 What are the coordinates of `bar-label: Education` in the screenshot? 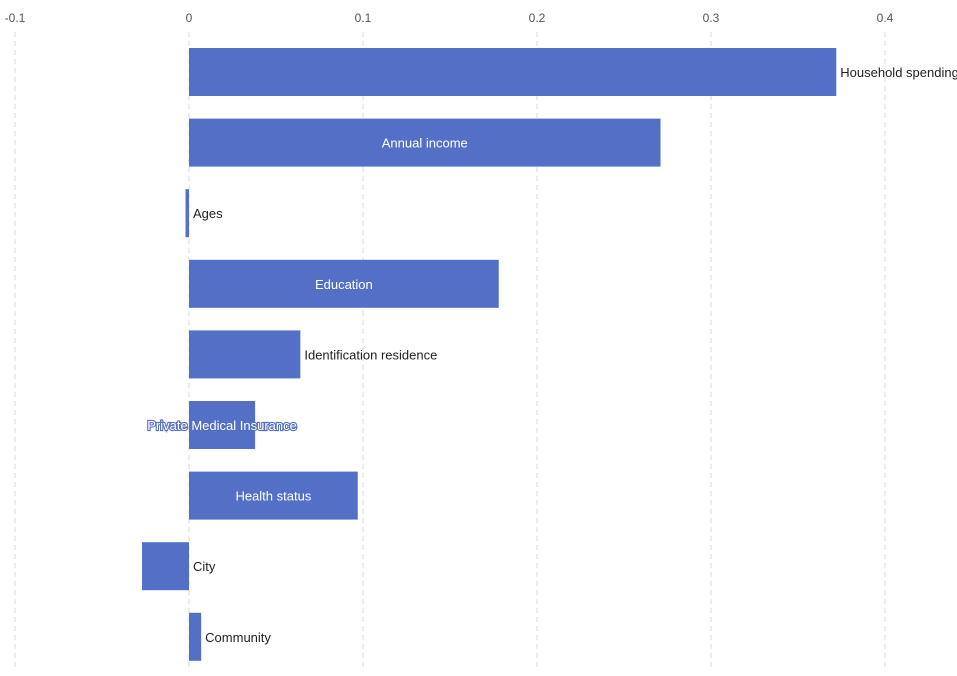 It's located at (344, 284).